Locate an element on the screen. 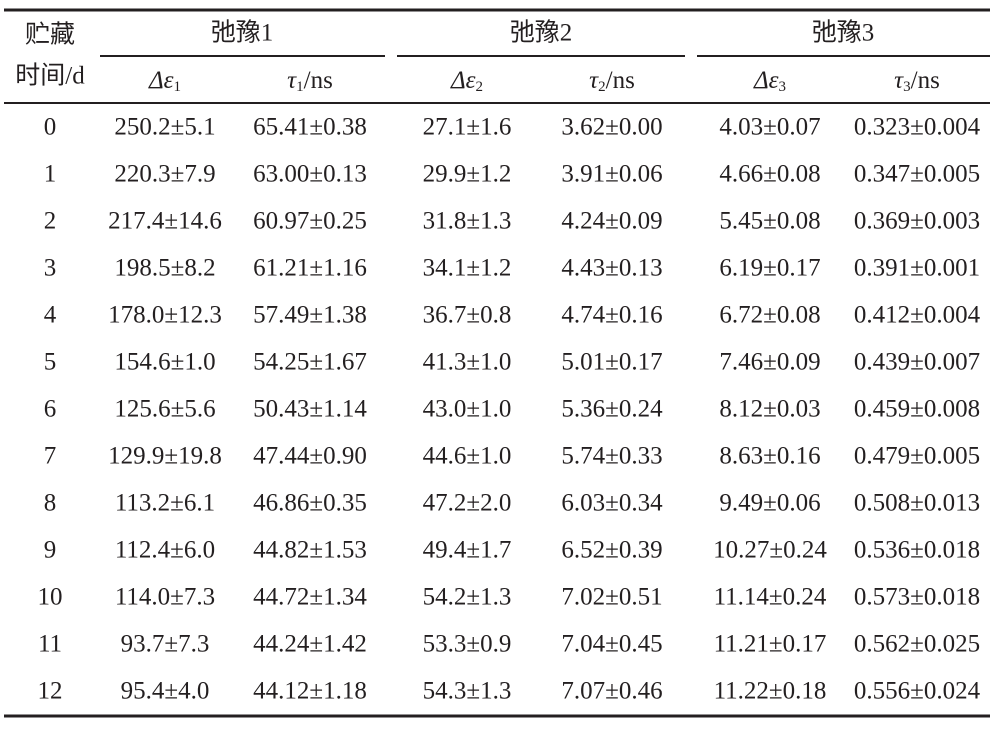 This screenshot has height=731, width=994. cell: 54.3±1.3 is located at coordinates (467, 691).